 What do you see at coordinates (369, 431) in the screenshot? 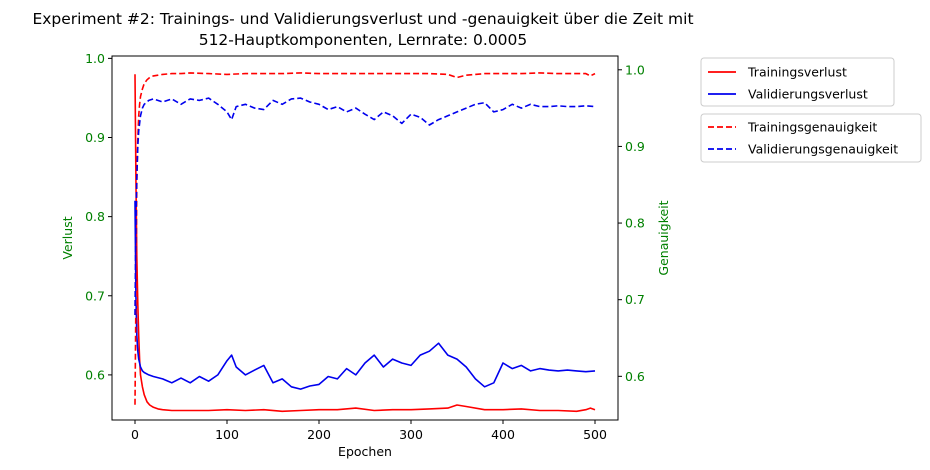
I see `x-axis: 0 100 200 300 400 500` at bounding box center [369, 431].